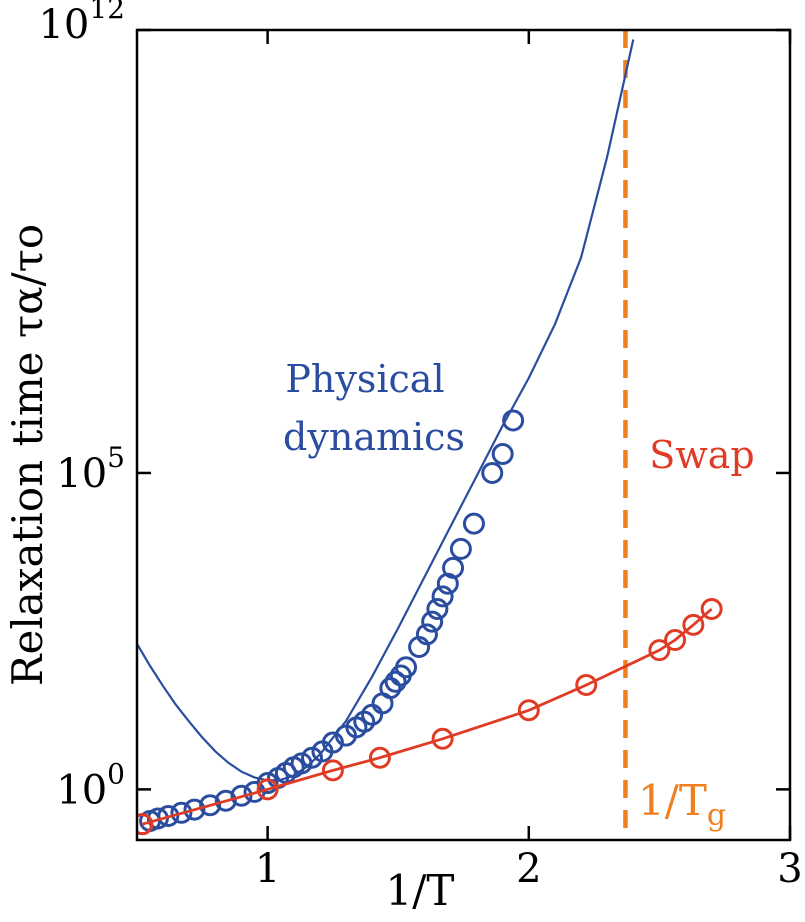 This screenshot has width=805, height=922. Describe the element at coordinates (528, 869) in the screenshot. I see `x-tick-label: 2` at that location.